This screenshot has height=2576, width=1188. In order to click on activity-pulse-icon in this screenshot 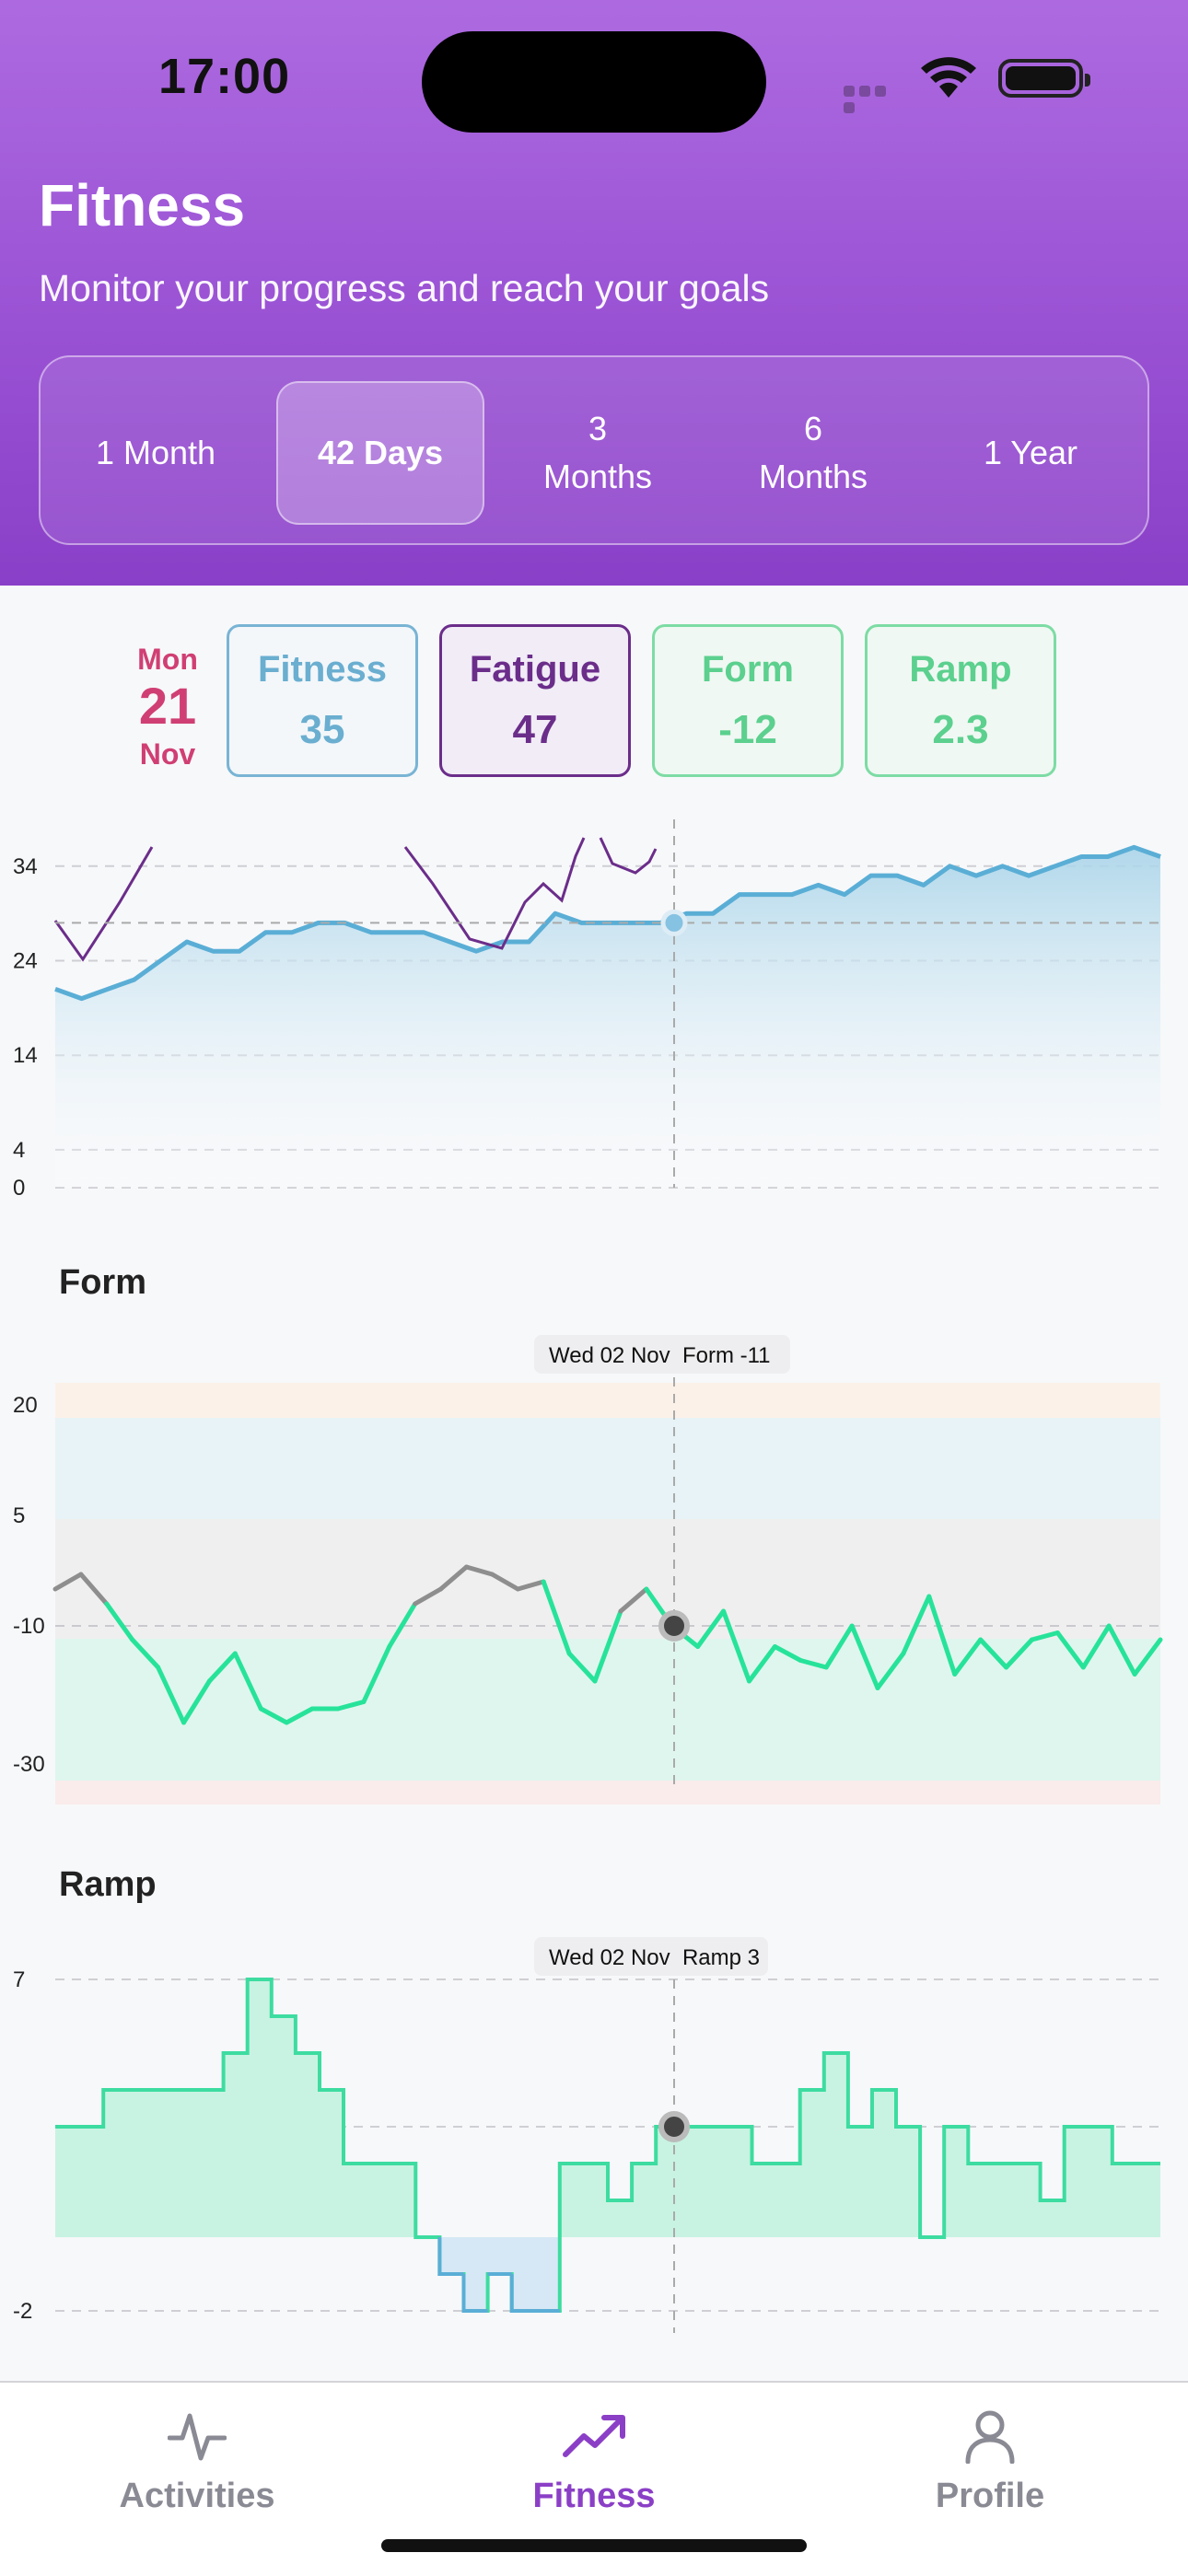, I will do `click(197, 2437)`.